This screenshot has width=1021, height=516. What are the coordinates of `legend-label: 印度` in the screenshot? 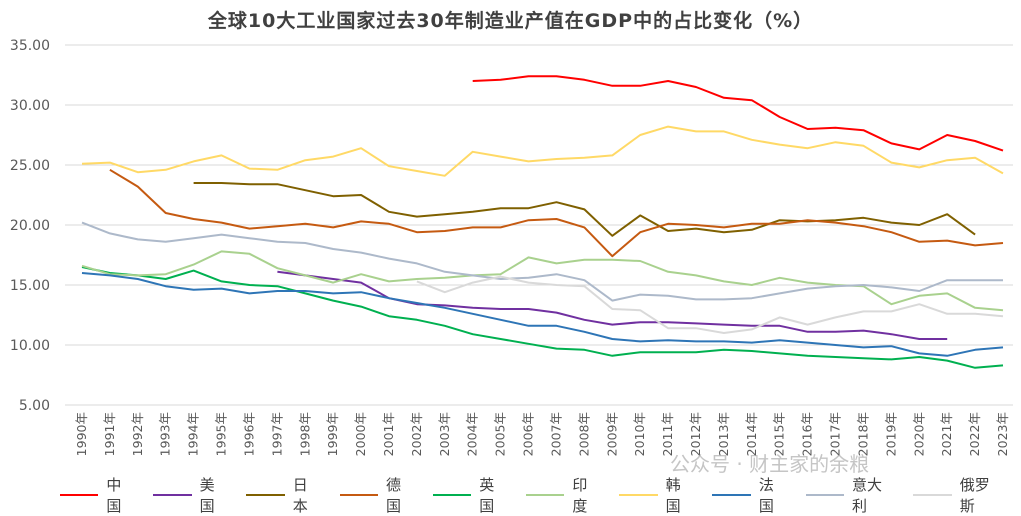 It's located at (580, 495).